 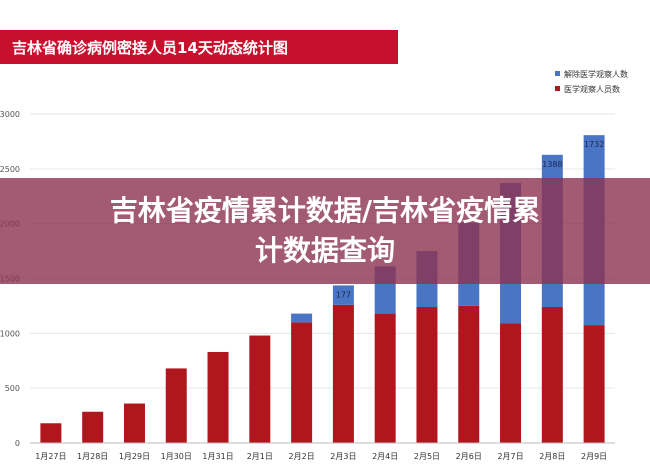 What do you see at coordinates (150, 48) in the screenshot?
I see `chart-title: 吉林省确诊病例密接人员14天动态统计图` at bounding box center [150, 48].